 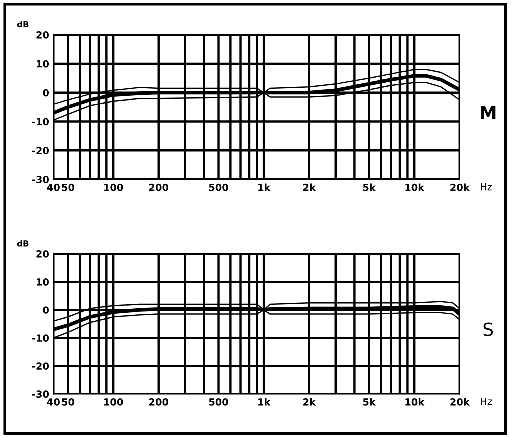 What do you see at coordinates (488, 113) in the screenshot?
I see `text: M` at bounding box center [488, 113].